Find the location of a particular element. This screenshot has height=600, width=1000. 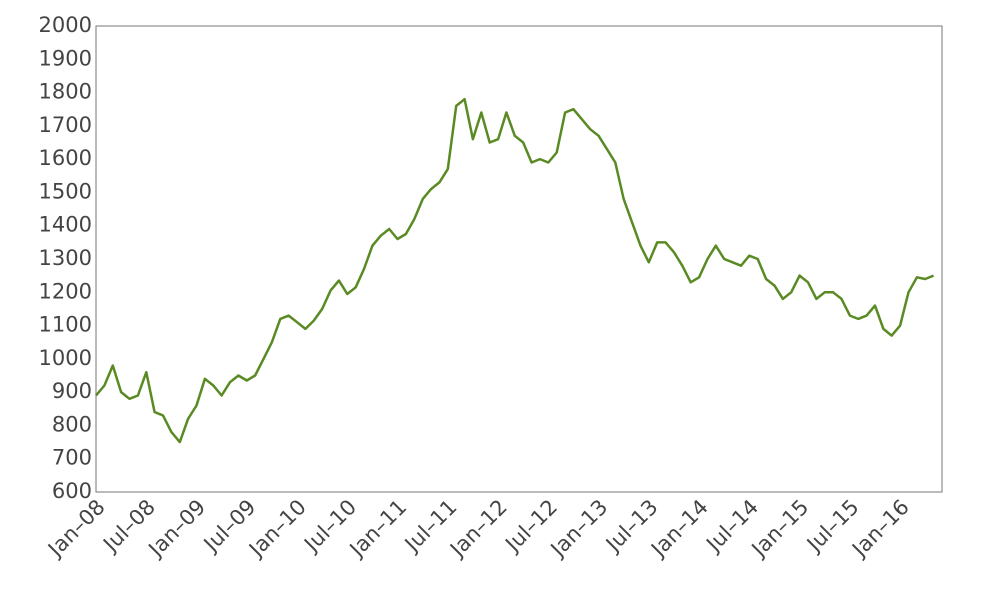

y-tick-label: 600 is located at coordinates (72, 491).